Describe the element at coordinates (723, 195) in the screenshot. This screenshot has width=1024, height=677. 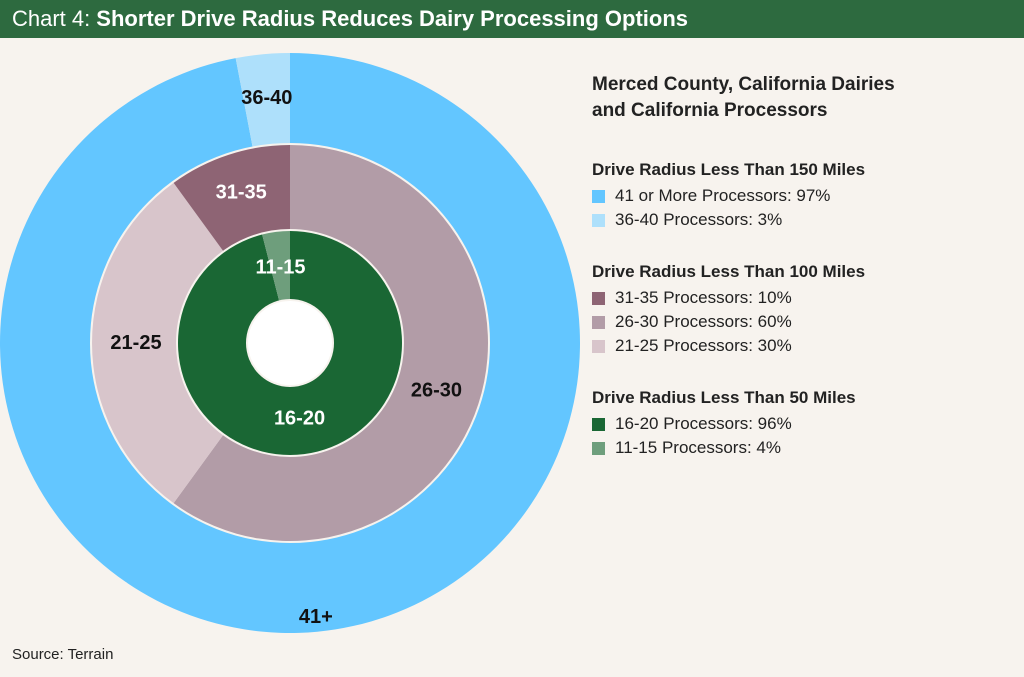
I see `legend-item-label: 41 or More Processors: 97%` at that location.